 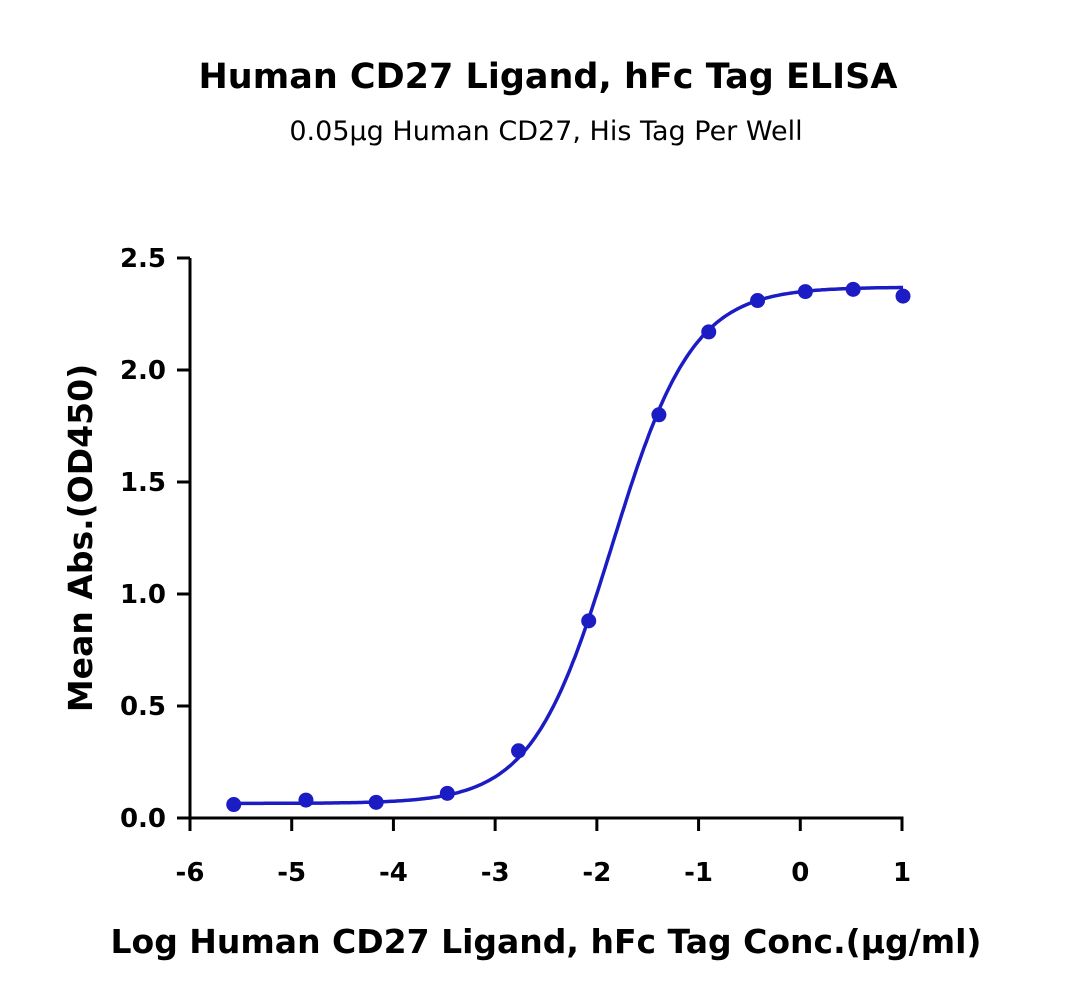 I want to click on x-tick-label: 1, so click(x=902, y=873).